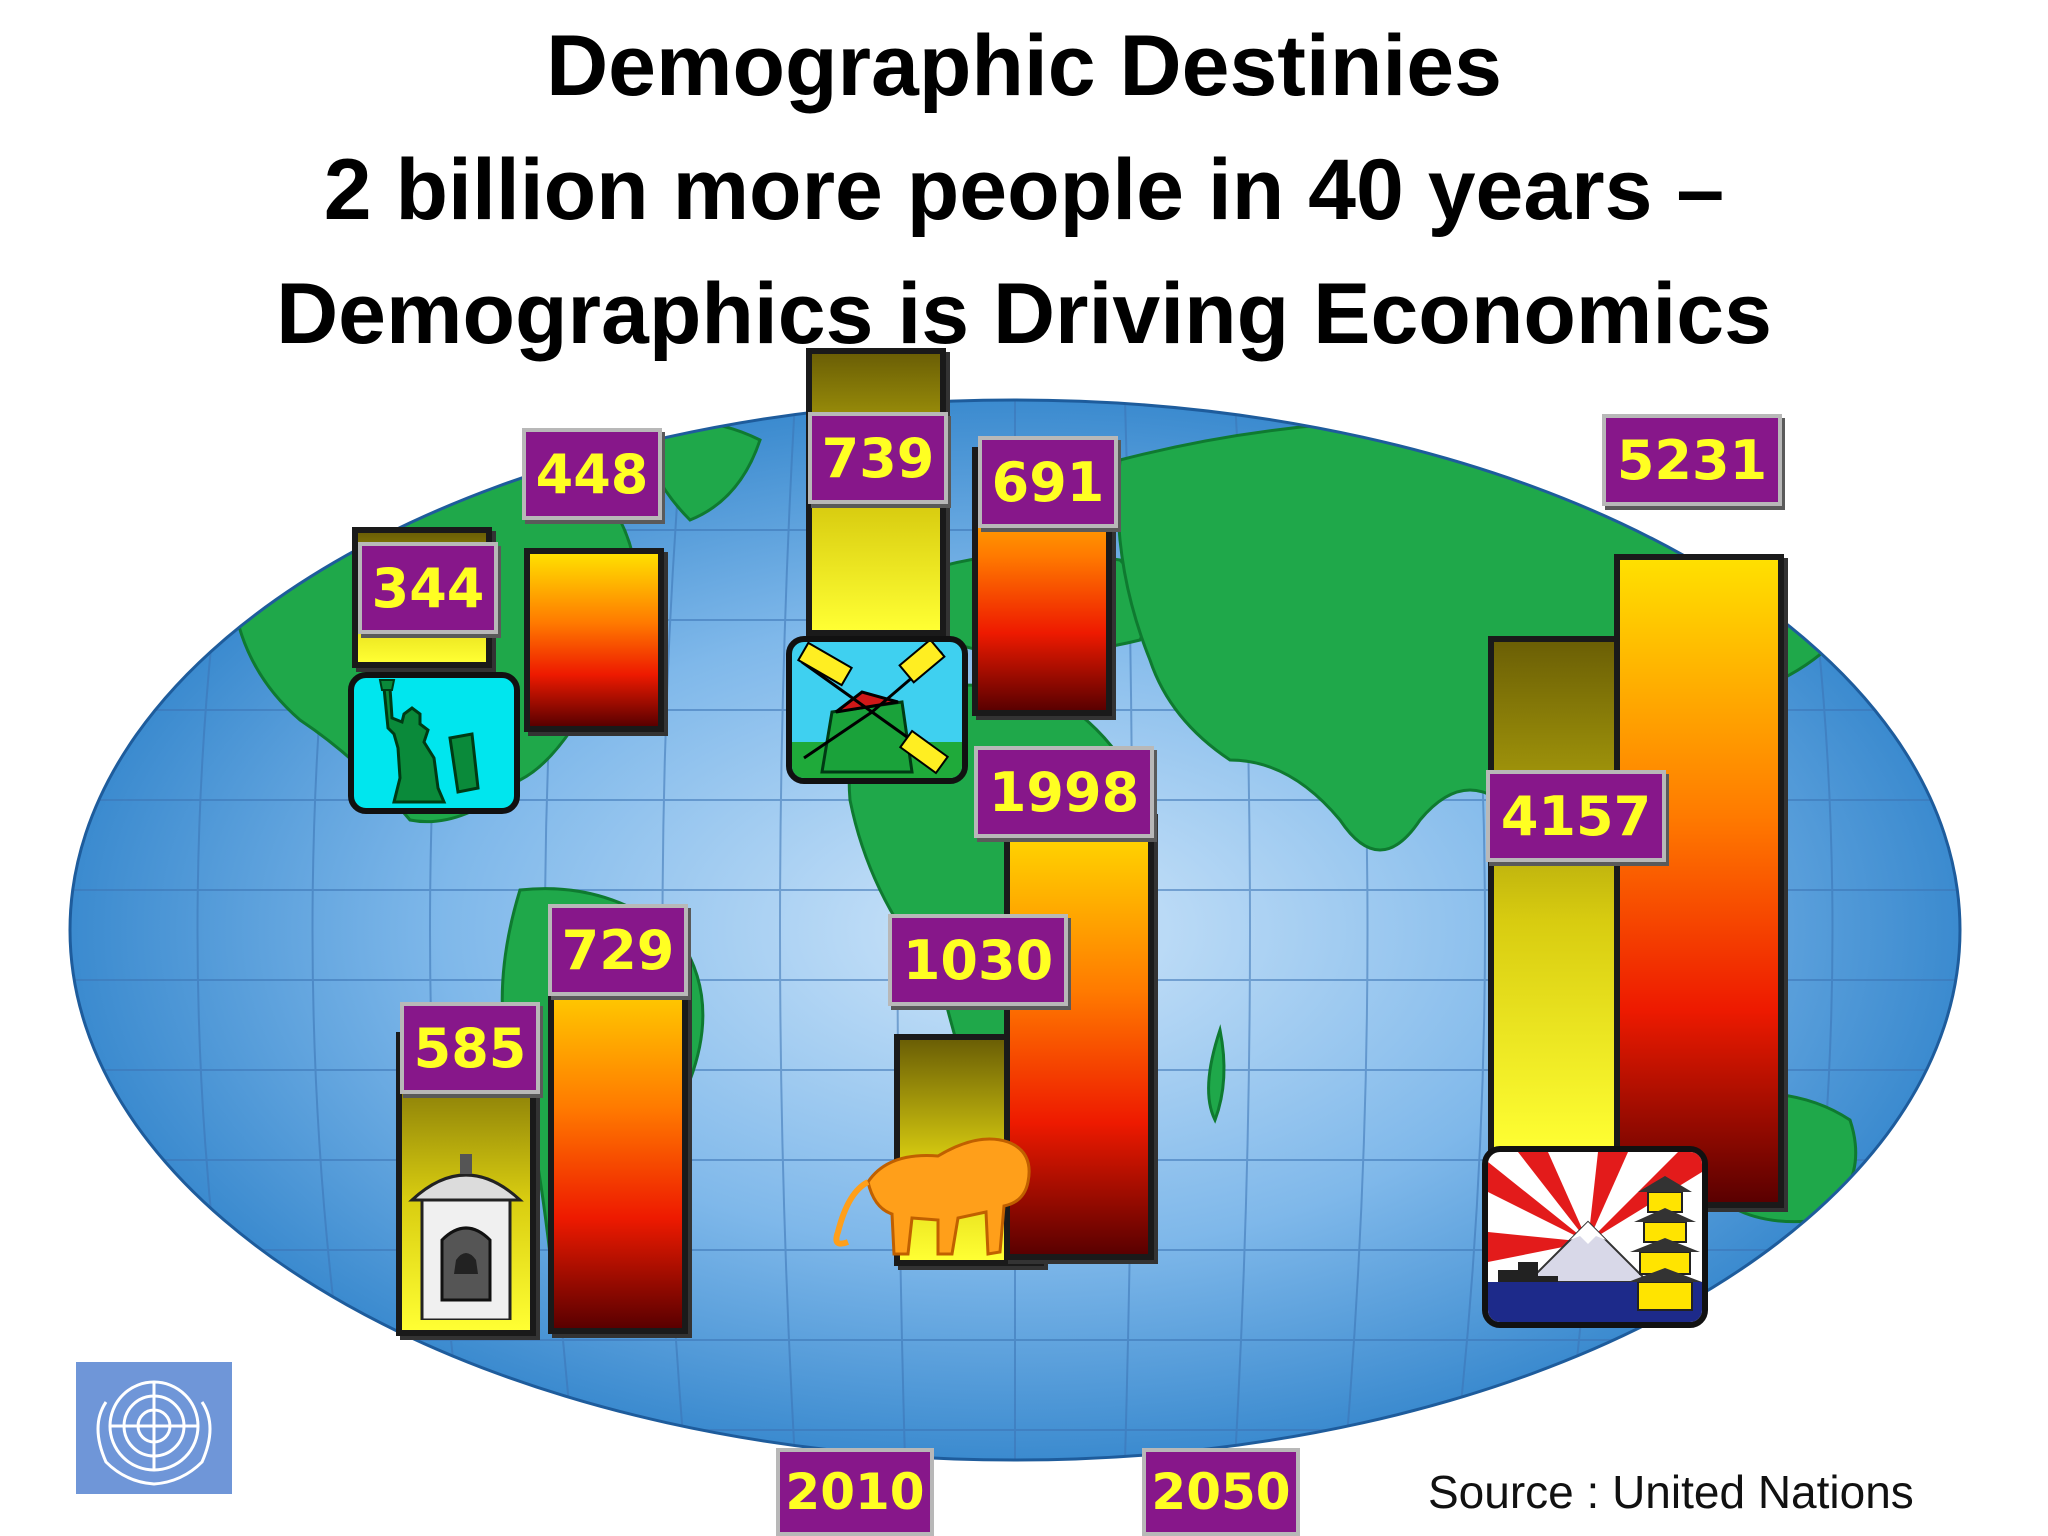 The height and width of the screenshot is (1536, 2048). What do you see at coordinates (1048, 482) in the screenshot?
I see `value-label-2050-europe: 691` at bounding box center [1048, 482].